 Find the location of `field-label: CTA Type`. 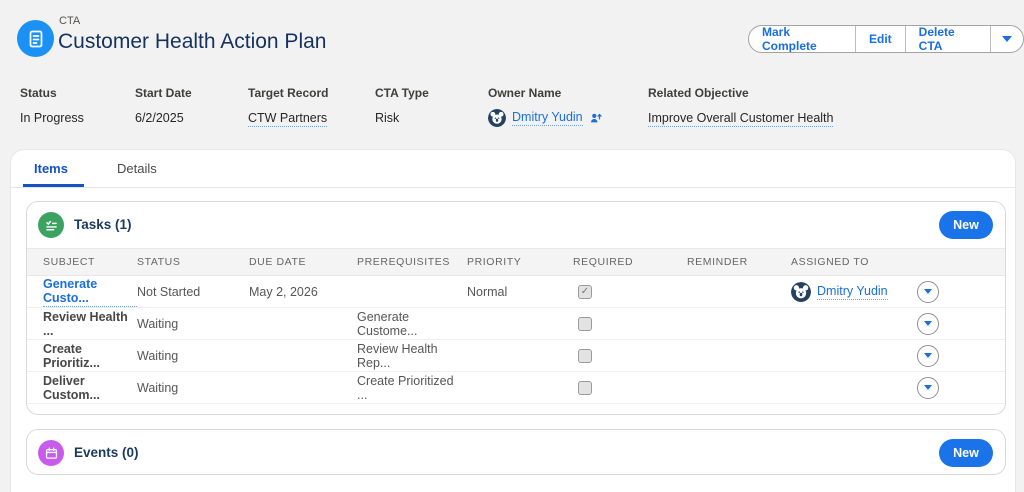

field-label: CTA Type is located at coordinates (402, 93).